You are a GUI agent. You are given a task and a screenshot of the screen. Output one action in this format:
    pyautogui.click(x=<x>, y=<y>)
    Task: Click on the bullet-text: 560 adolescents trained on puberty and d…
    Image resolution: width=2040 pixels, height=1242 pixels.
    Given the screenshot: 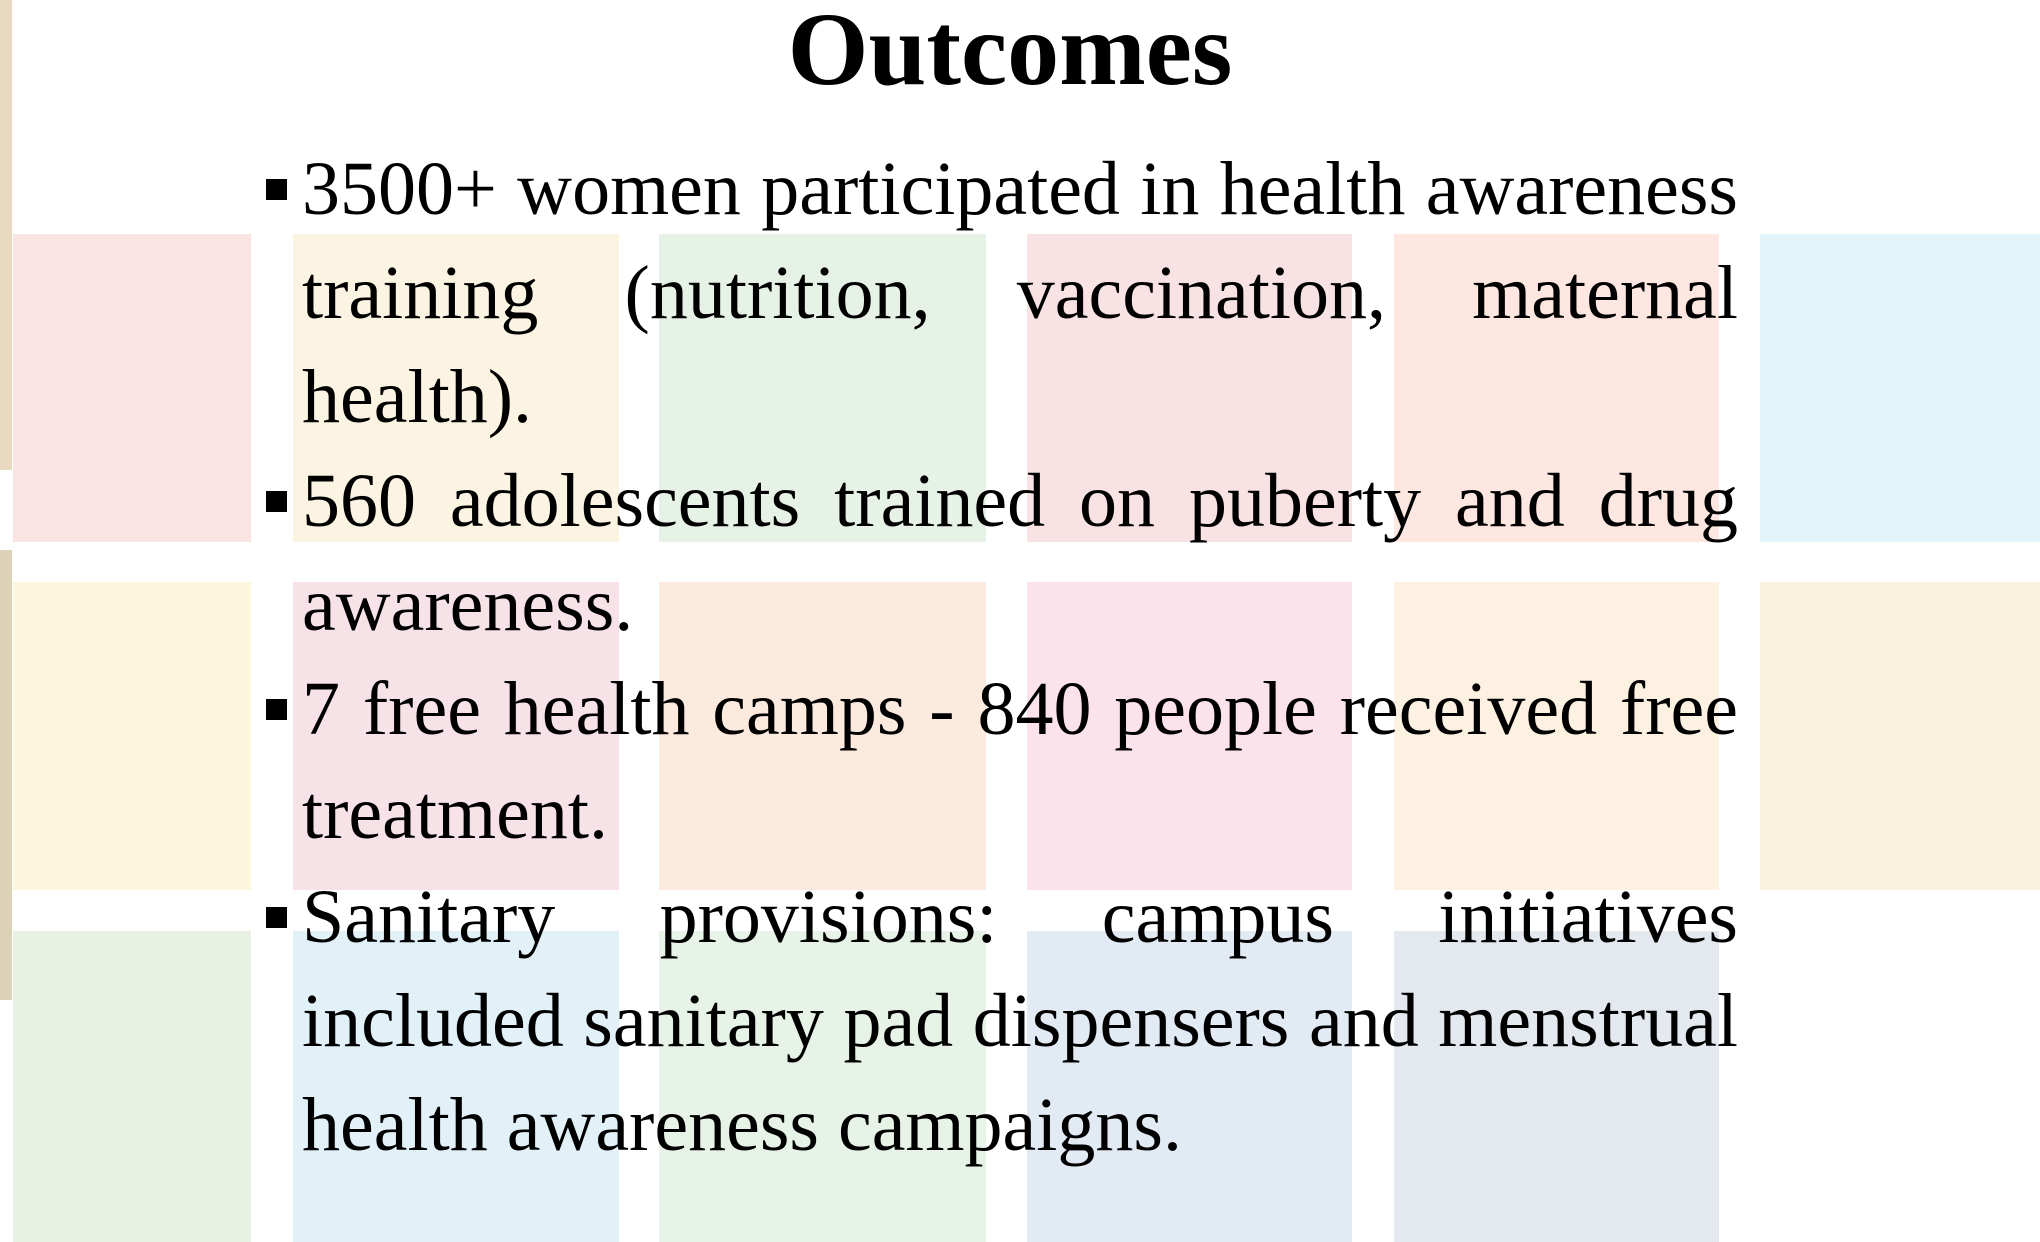 What is the action you would take?
    pyautogui.click(x=1020, y=553)
    